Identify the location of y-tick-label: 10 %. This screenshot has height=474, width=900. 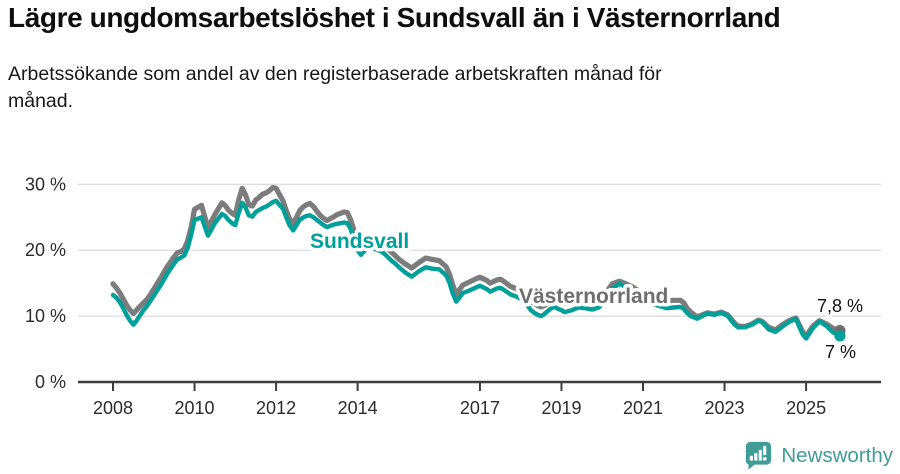
(45, 316).